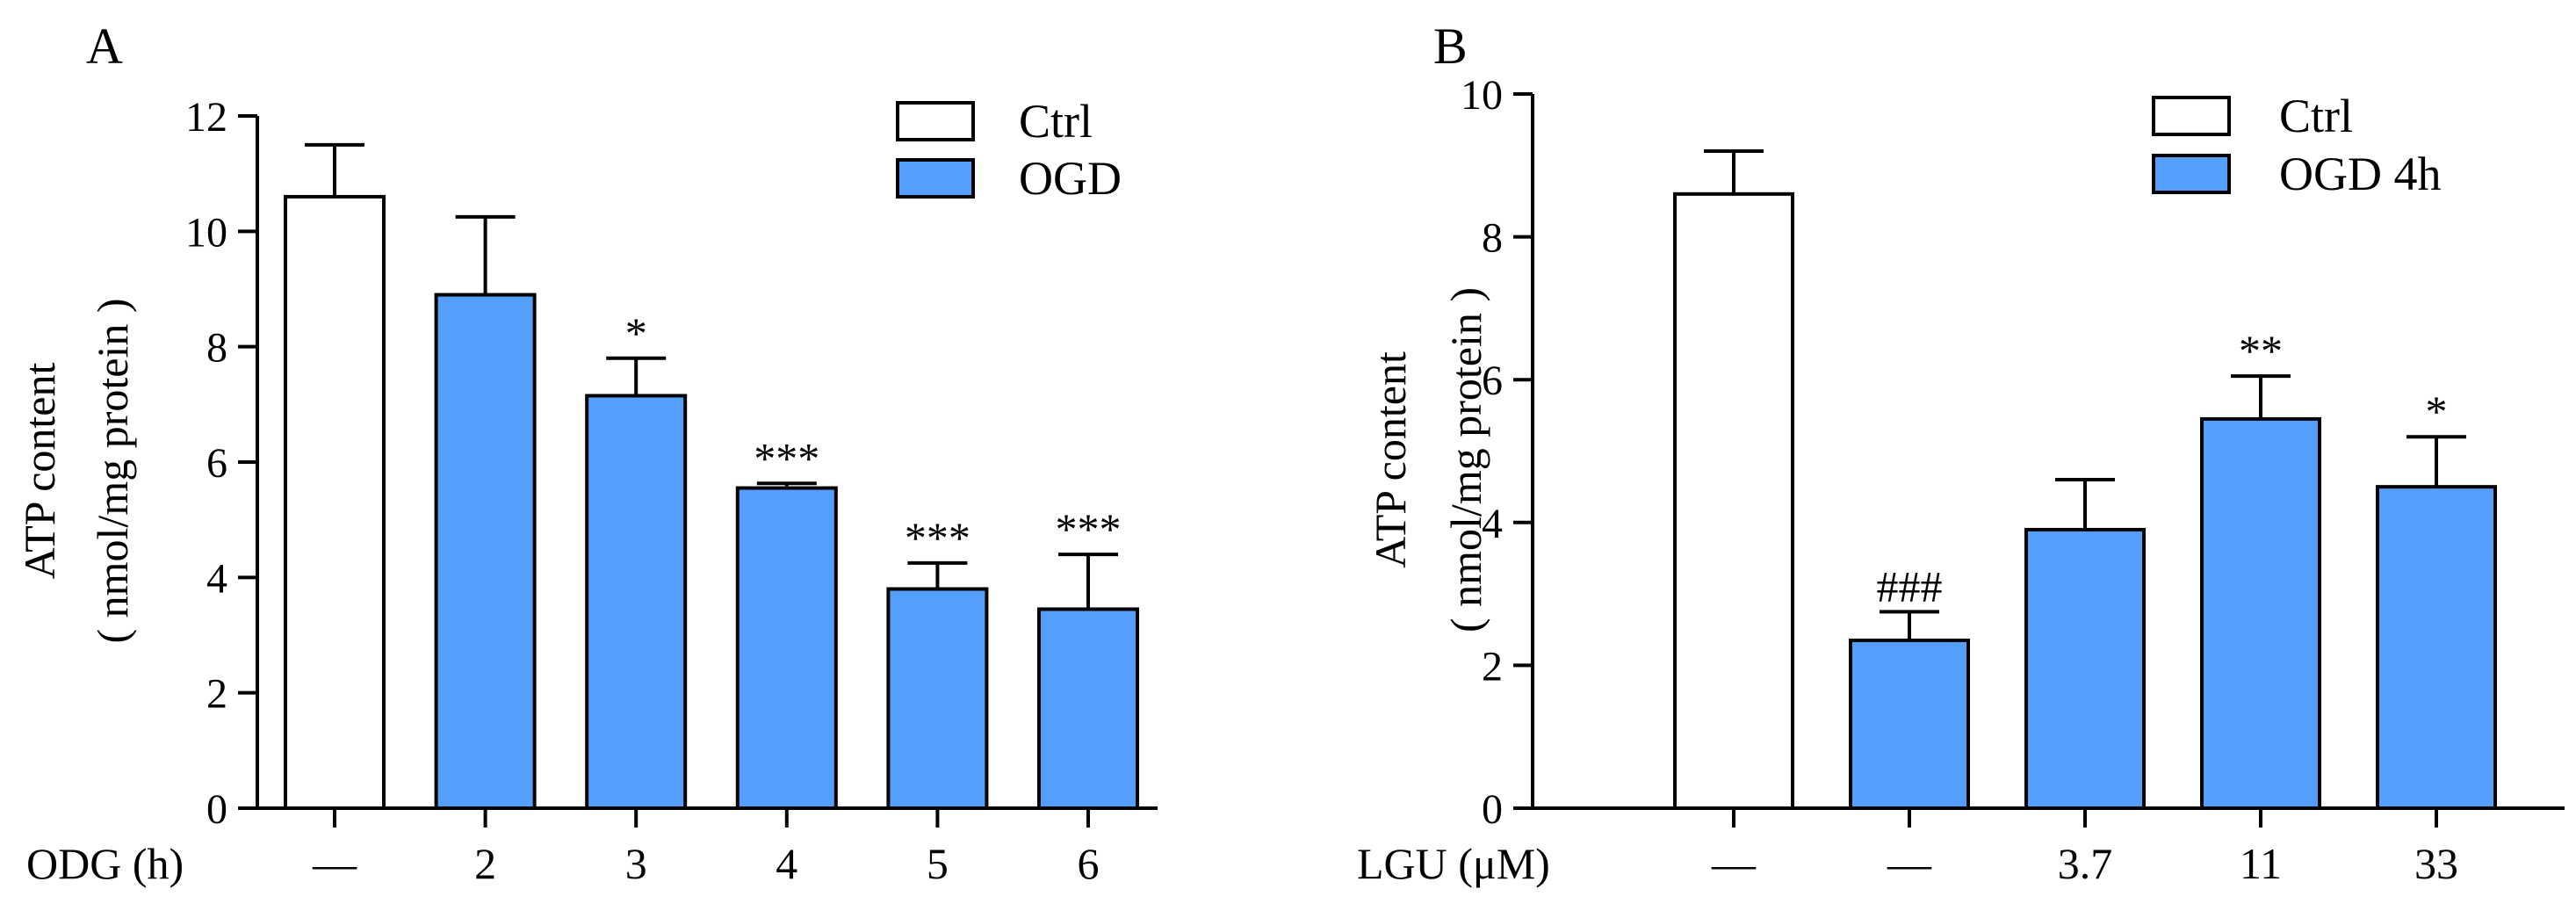 This screenshot has height=918, width=2576. I want to click on panel-a-y-tick-label: 12, so click(206, 117).